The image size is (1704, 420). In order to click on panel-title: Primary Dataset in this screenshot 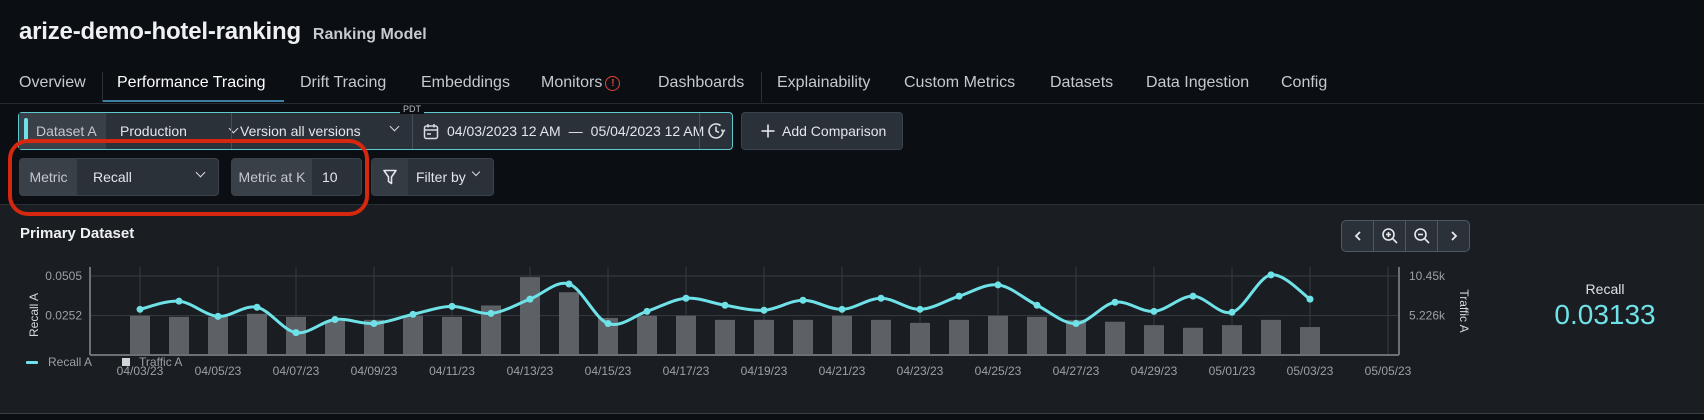, I will do `click(77, 233)`.